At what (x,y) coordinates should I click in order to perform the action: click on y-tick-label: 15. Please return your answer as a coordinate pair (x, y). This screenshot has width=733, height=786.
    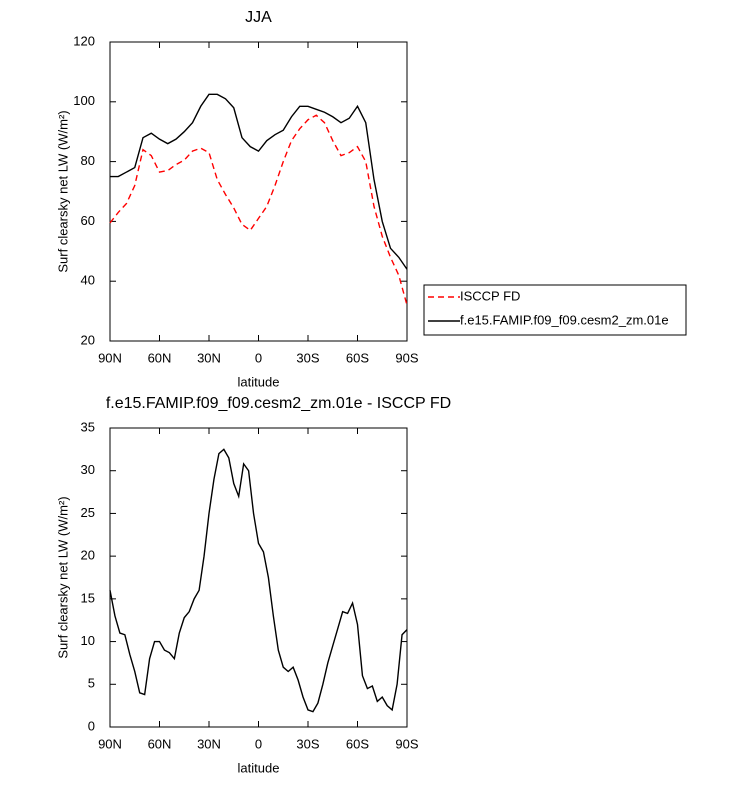
    Looking at the image, I should click on (88, 597).